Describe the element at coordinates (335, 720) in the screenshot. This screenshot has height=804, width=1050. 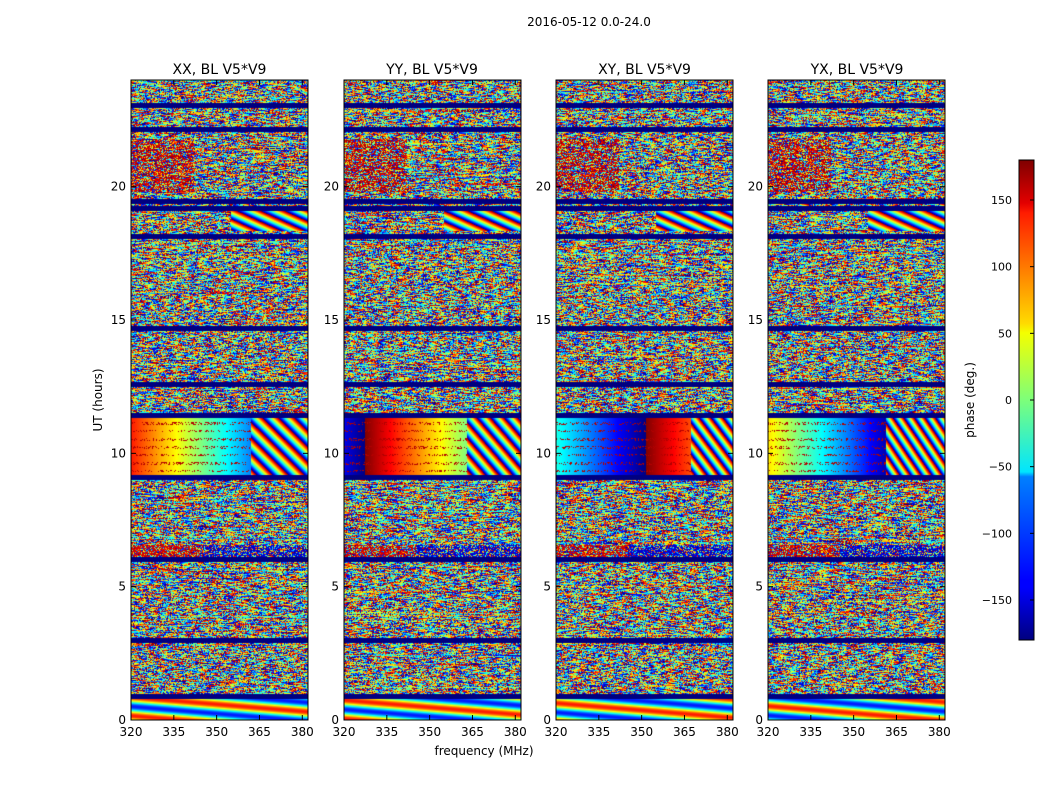
I see `y-tick-label-yy: 0` at that location.